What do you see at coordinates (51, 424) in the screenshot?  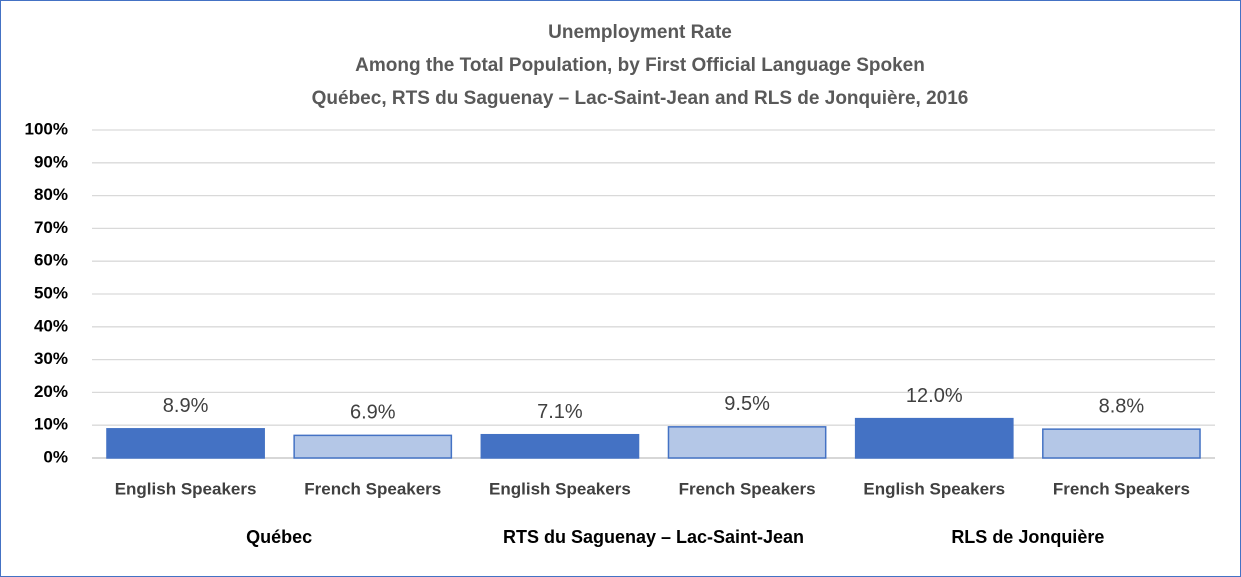 I see `y-tick-label: 10%` at bounding box center [51, 424].